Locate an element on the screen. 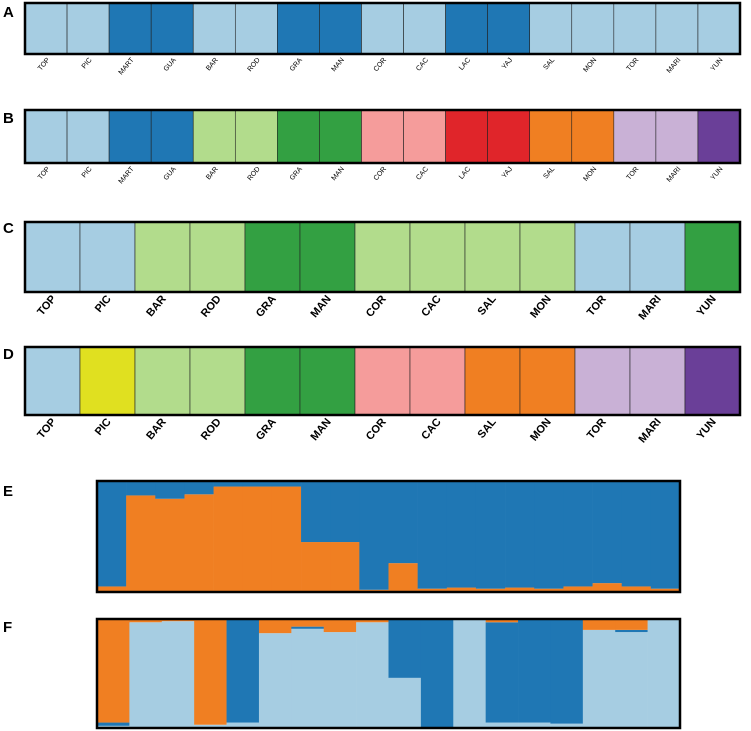  panel-letter: C is located at coordinates (8, 228).